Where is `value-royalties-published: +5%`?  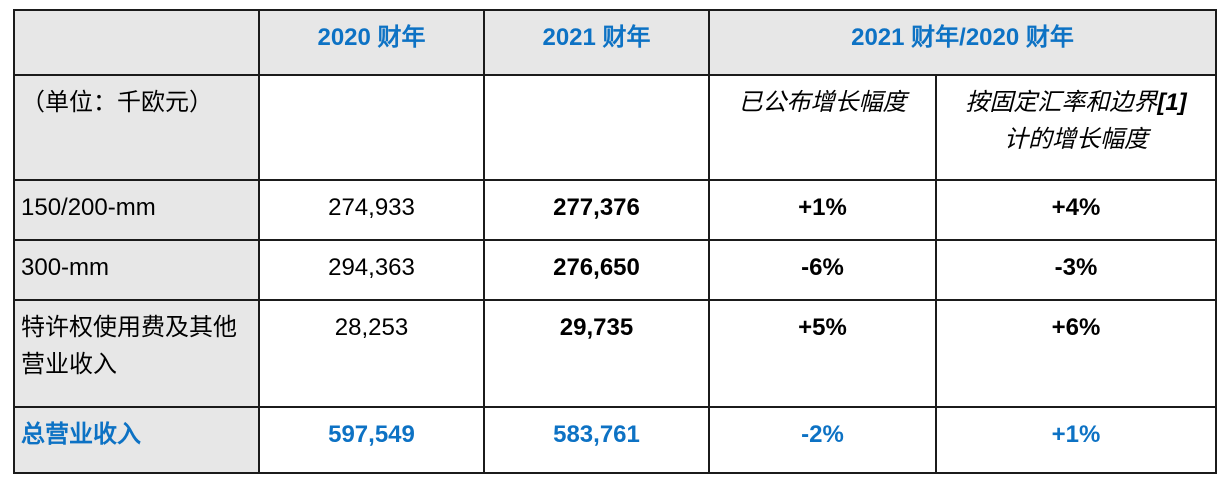
value-royalties-published: +5% is located at coordinates (822, 353).